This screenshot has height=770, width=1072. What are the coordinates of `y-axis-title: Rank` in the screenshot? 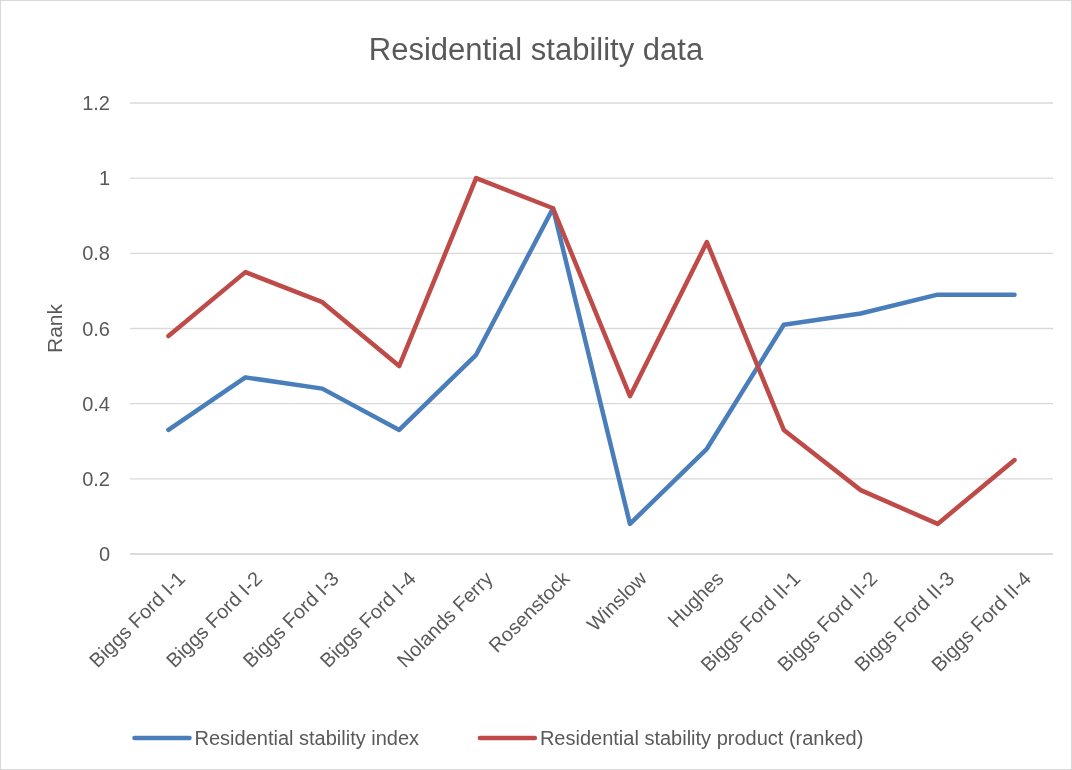 It's located at (54, 328).